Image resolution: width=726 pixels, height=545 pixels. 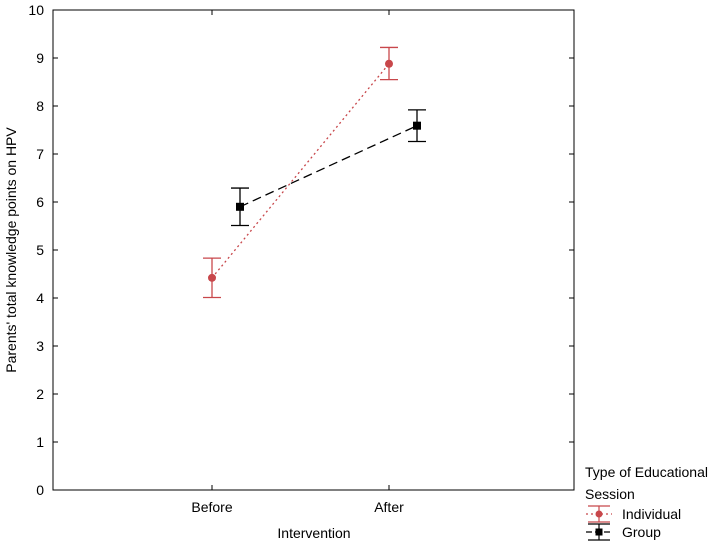 What do you see at coordinates (11, 250) in the screenshot?
I see `y-axis-title: Parents' total knowledge points on HPV` at bounding box center [11, 250].